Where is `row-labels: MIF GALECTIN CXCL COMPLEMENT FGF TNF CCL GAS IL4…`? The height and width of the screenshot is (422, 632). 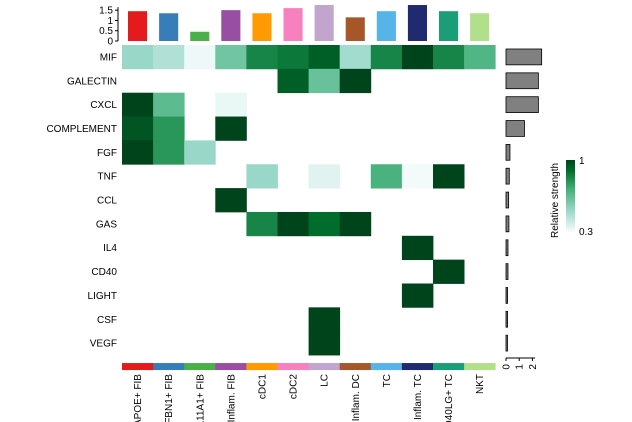 row-labels: MIF GALECTIN CXCL COMPLEMENT FGF TNF CCL GAS IL4… is located at coordinates (81, 200).